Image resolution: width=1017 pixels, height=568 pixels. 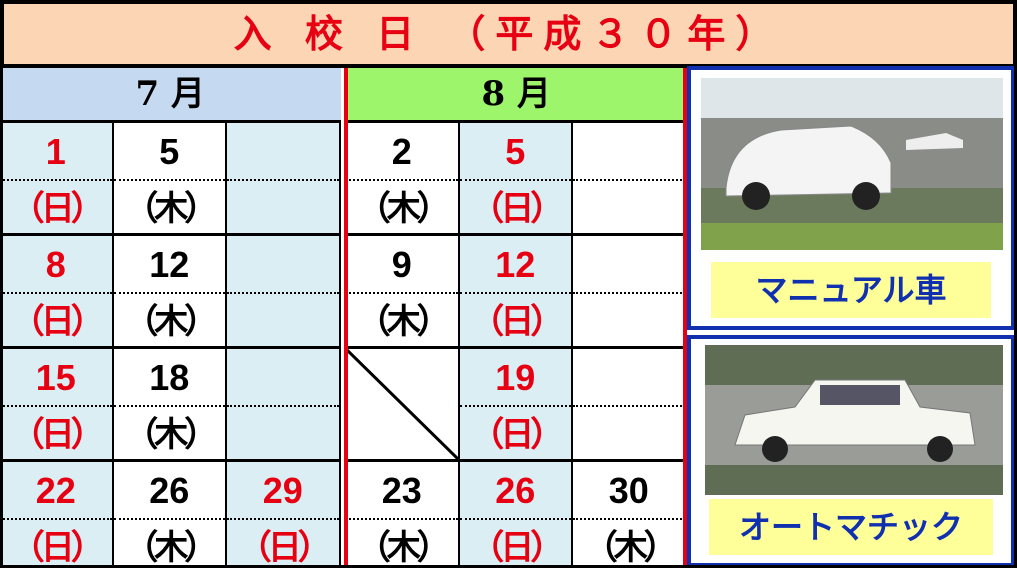 I want to click on date-cell: 12 （木）, so click(x=170, y=292).